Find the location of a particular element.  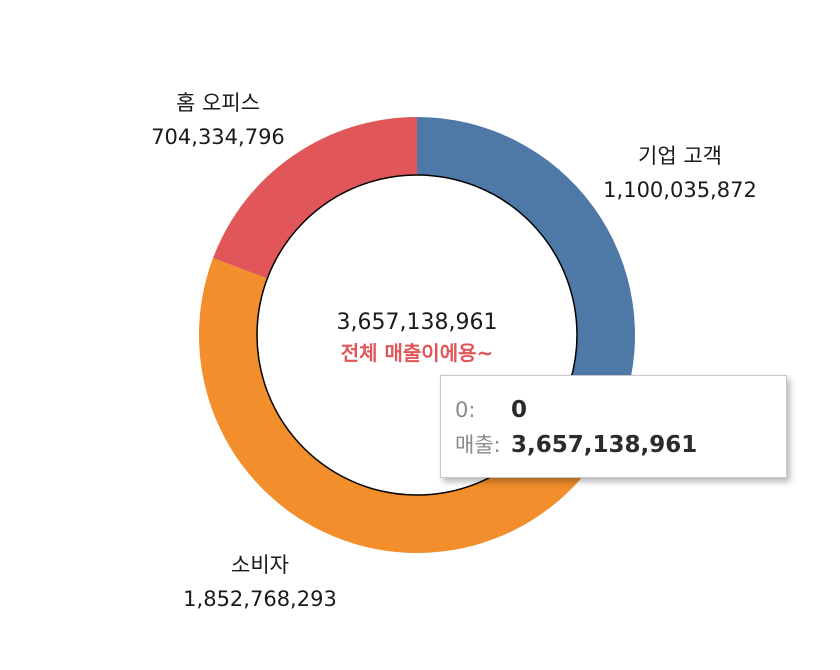

segment-label-corporate: 기업 고객 is located at coordinates (680, 156).